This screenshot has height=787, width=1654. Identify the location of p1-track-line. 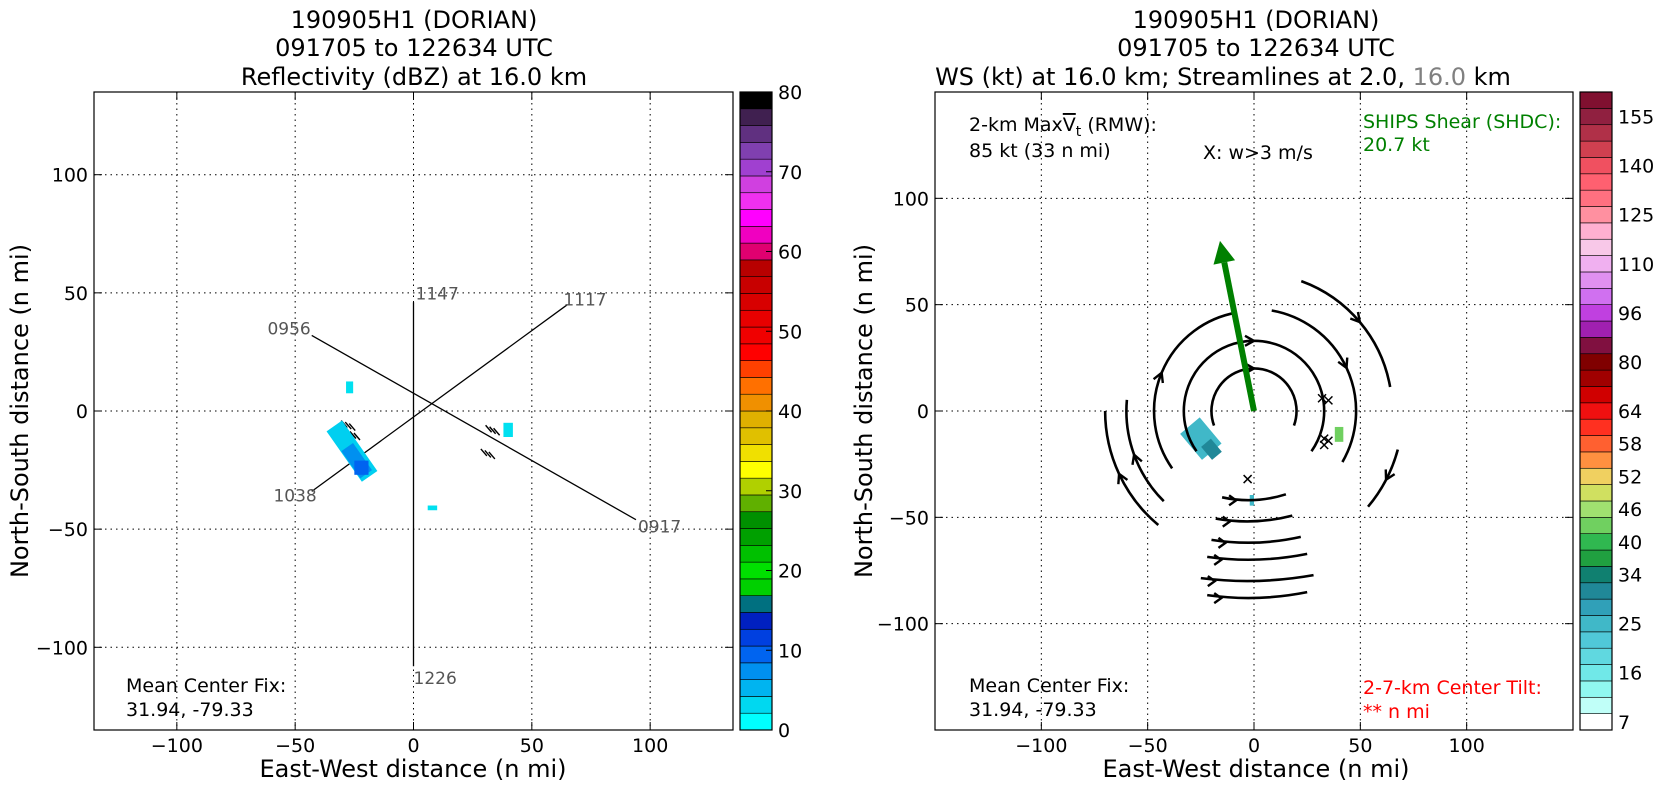
(474, 427).